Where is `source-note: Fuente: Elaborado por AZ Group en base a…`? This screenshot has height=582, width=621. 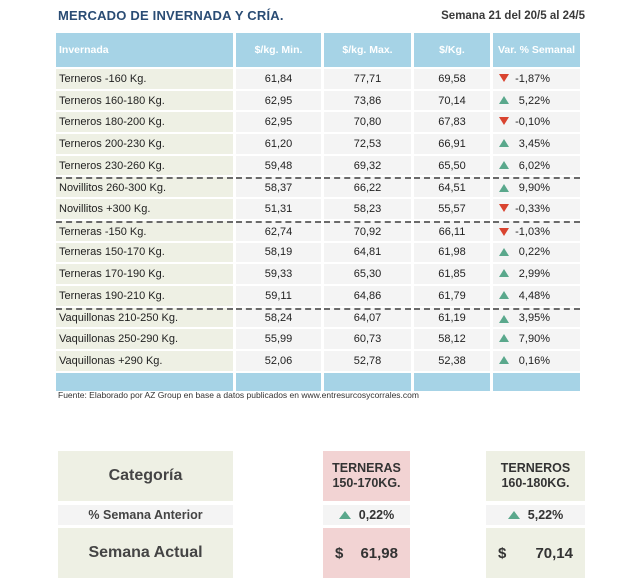
source-note: Fuente: Elaborado por AZ Group en base a… is located at coordinates (238, 395).